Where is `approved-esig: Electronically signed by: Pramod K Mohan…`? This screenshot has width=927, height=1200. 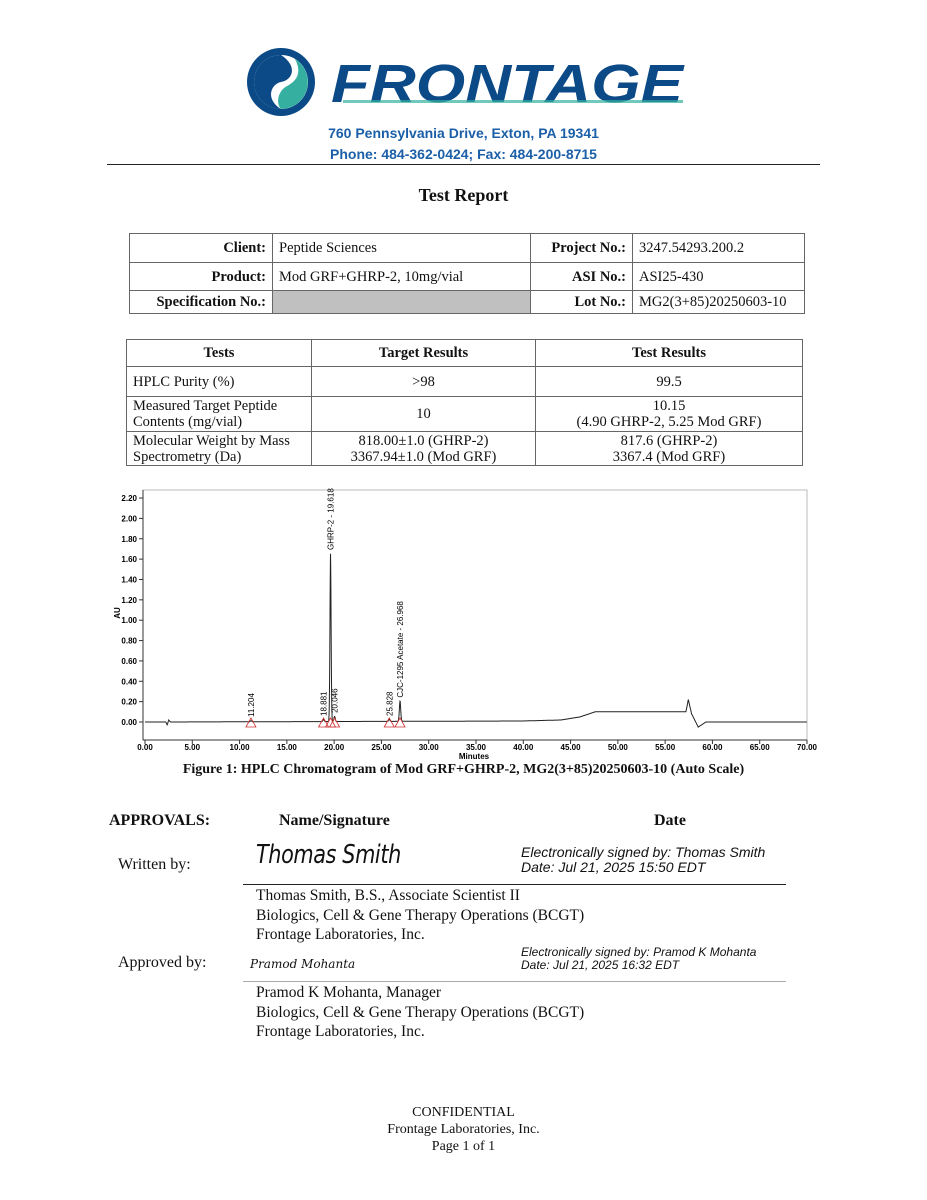 approved-esig: Electronically signed by: Pramod K Mohan… is located at coordinates (638, 959).